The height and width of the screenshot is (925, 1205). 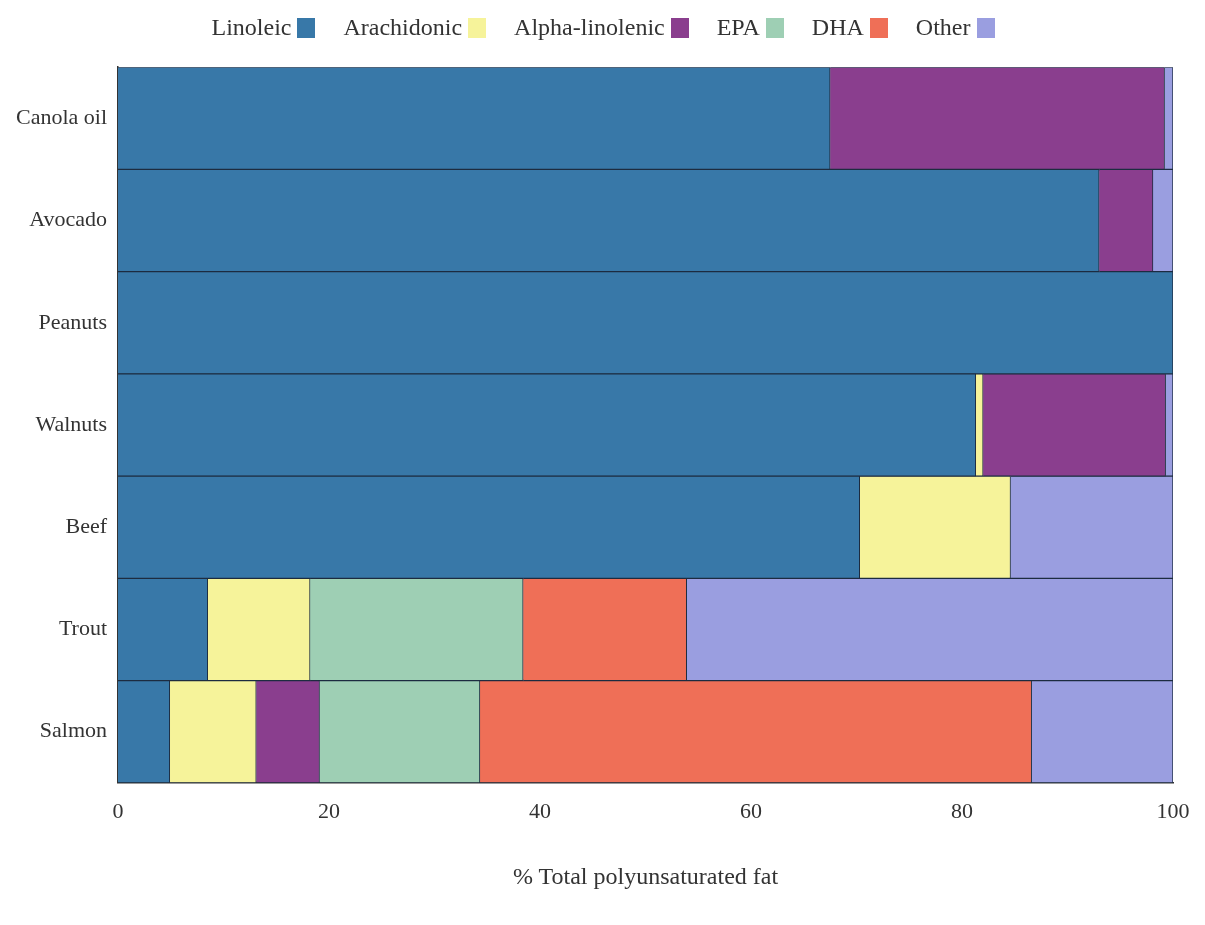 I want to click on y-tick-label: Avocado, so click(x=68, y=219).